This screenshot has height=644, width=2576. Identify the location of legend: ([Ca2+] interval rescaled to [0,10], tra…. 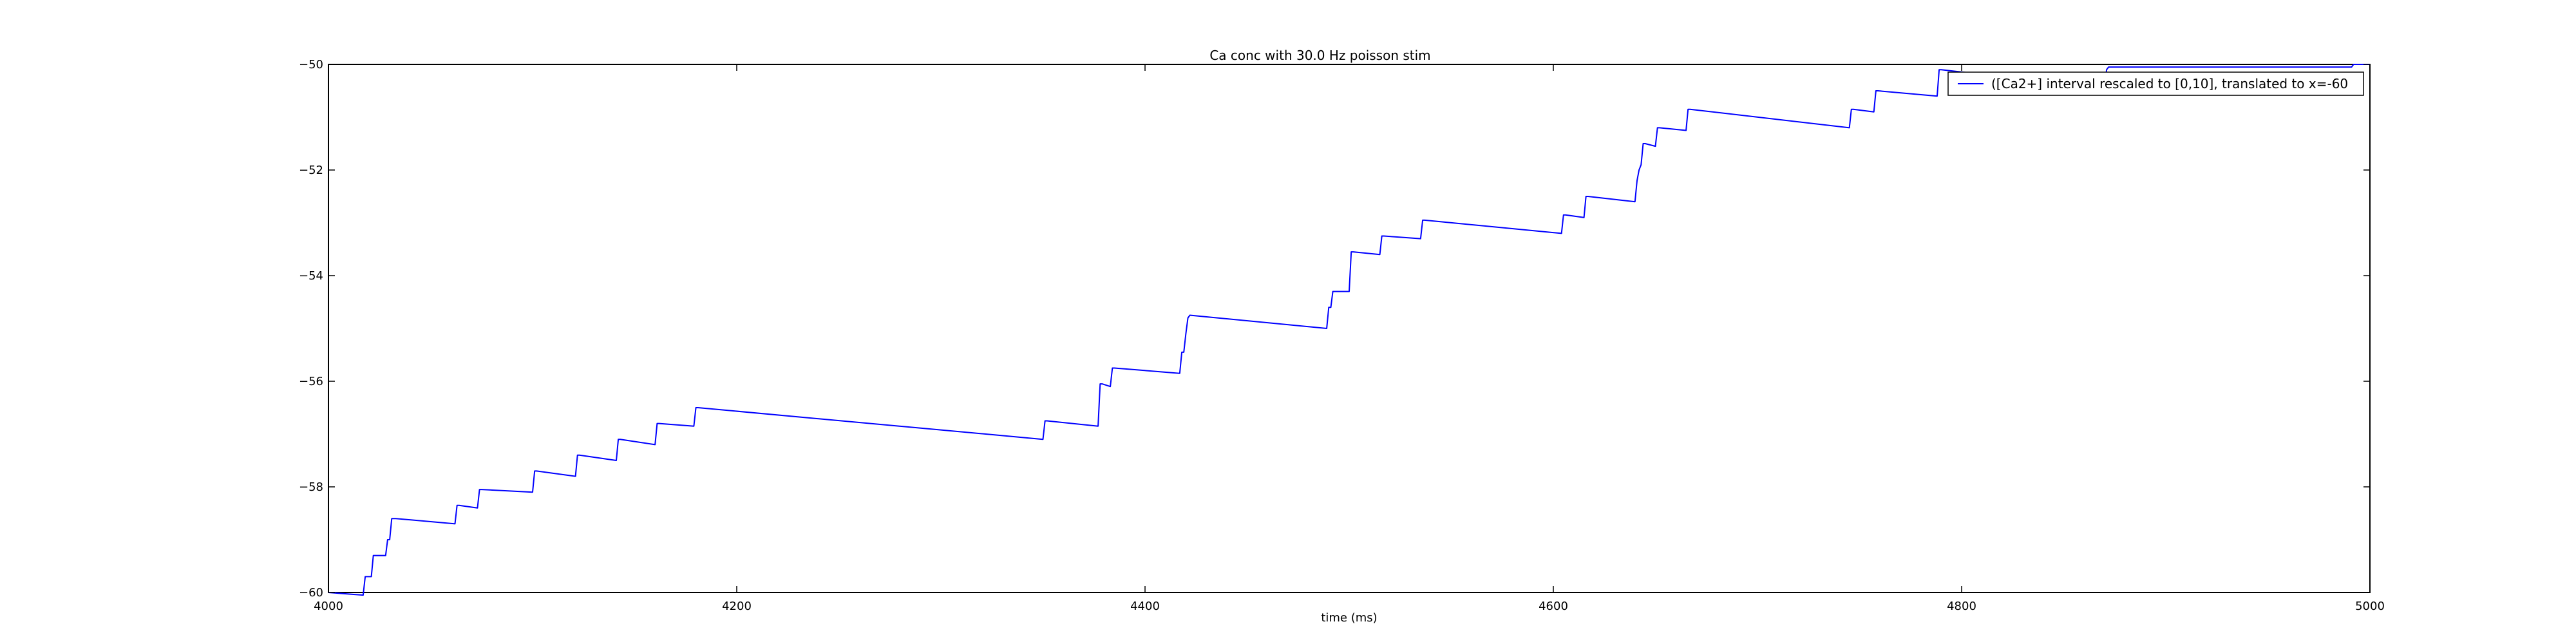
(2155, 83).